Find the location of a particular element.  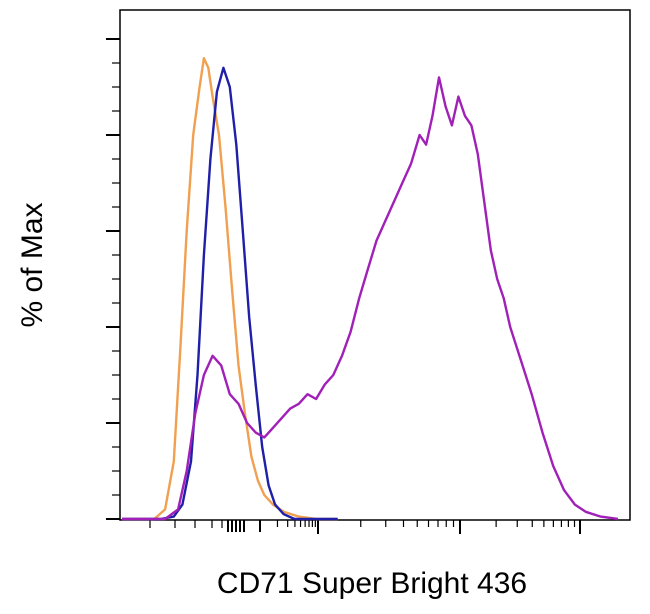

y-axis-label: % of Max is located at coordinates (32, 264).